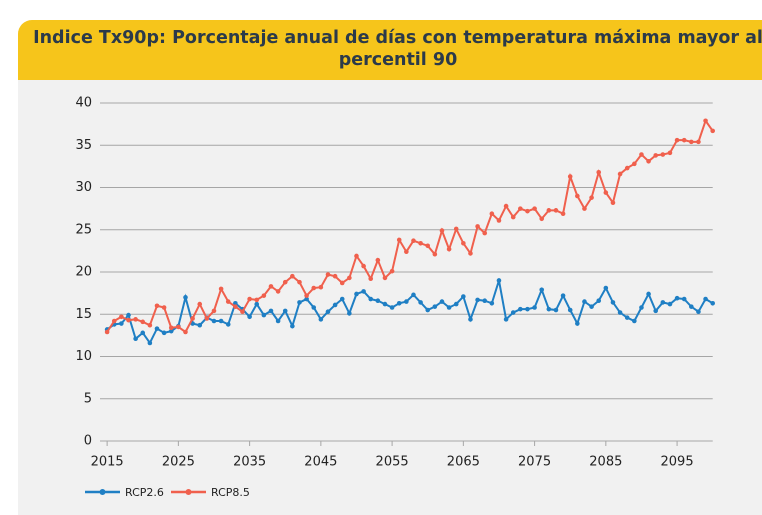 The width and height of the screenshot is (762, 515). Describe the element at coordinates (83, 314) in the screenshot. I see `y-tick-label: 15` at that location.